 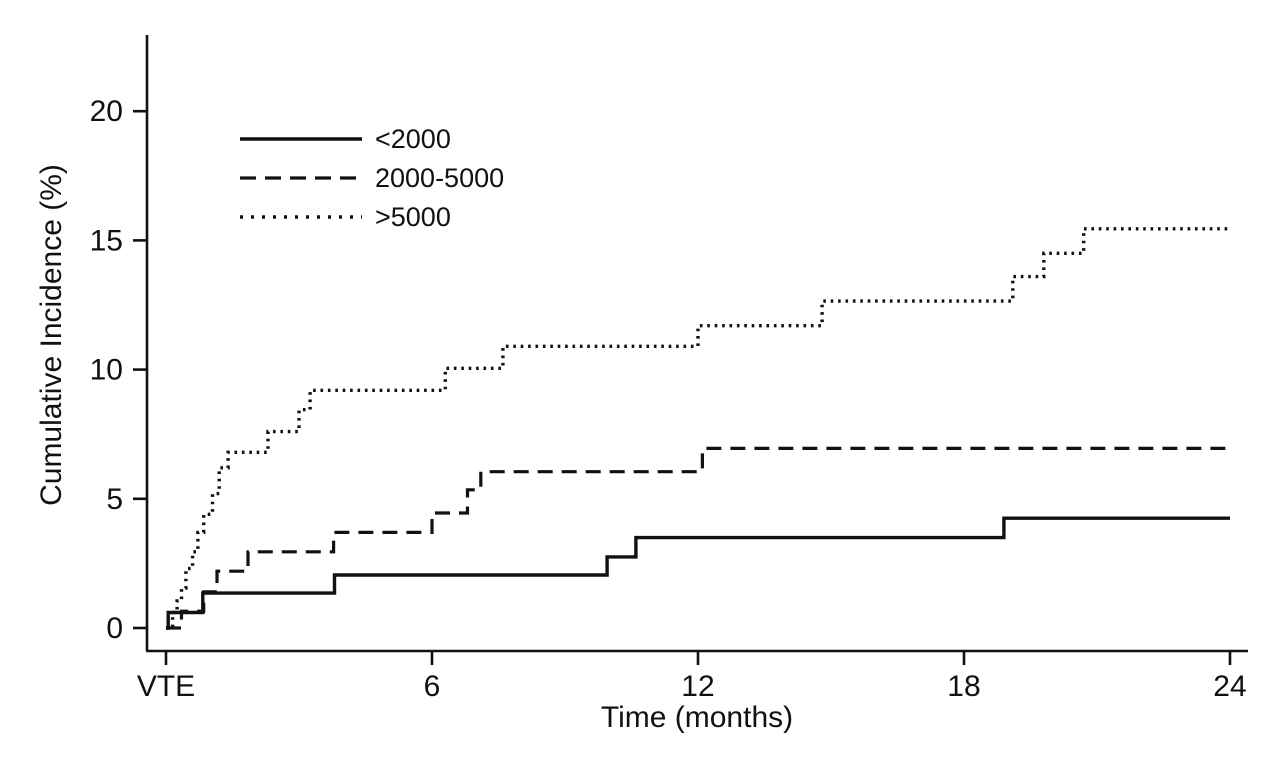 I want to click on y-tick-label: 5, so click(x=114, y=499).